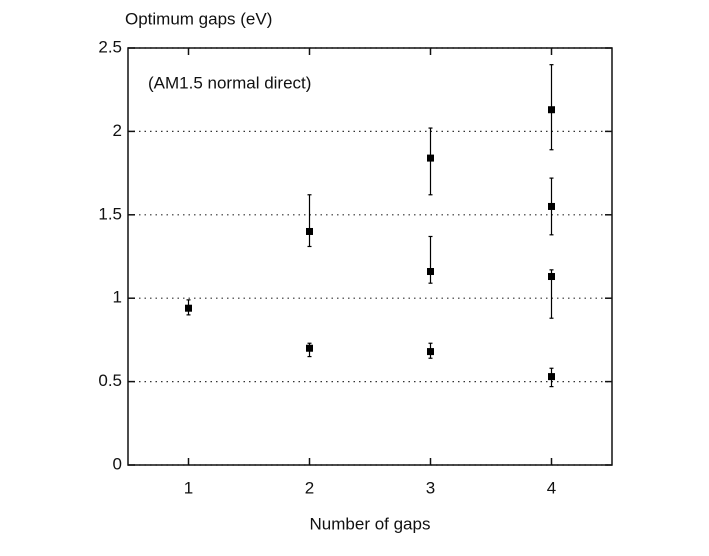  I want to click on y-tick-label: 0, so click(117, 463).